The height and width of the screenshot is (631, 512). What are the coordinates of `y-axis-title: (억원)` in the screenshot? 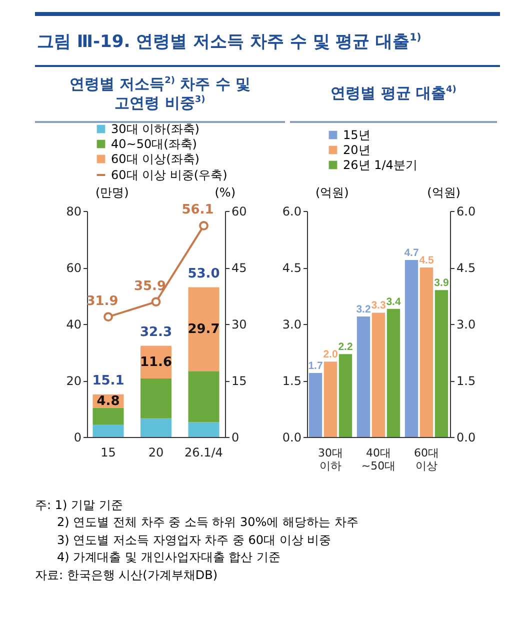 It's located at (332, 193).